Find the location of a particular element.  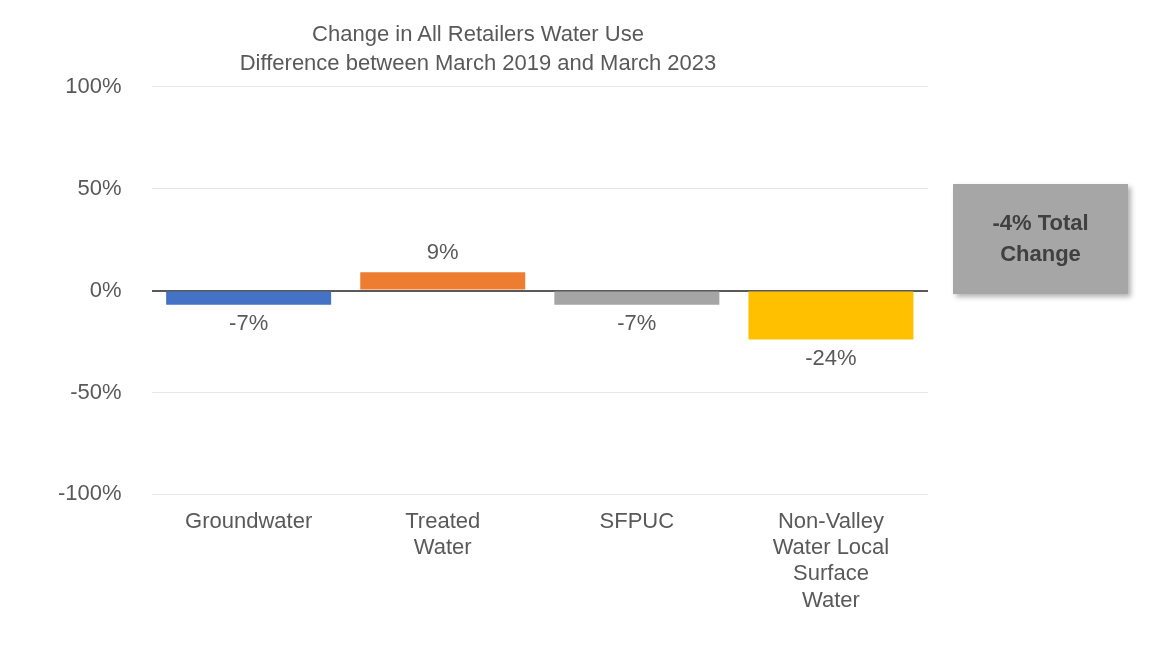

y-tick-label: 50% is located at coordinates (99, 187).